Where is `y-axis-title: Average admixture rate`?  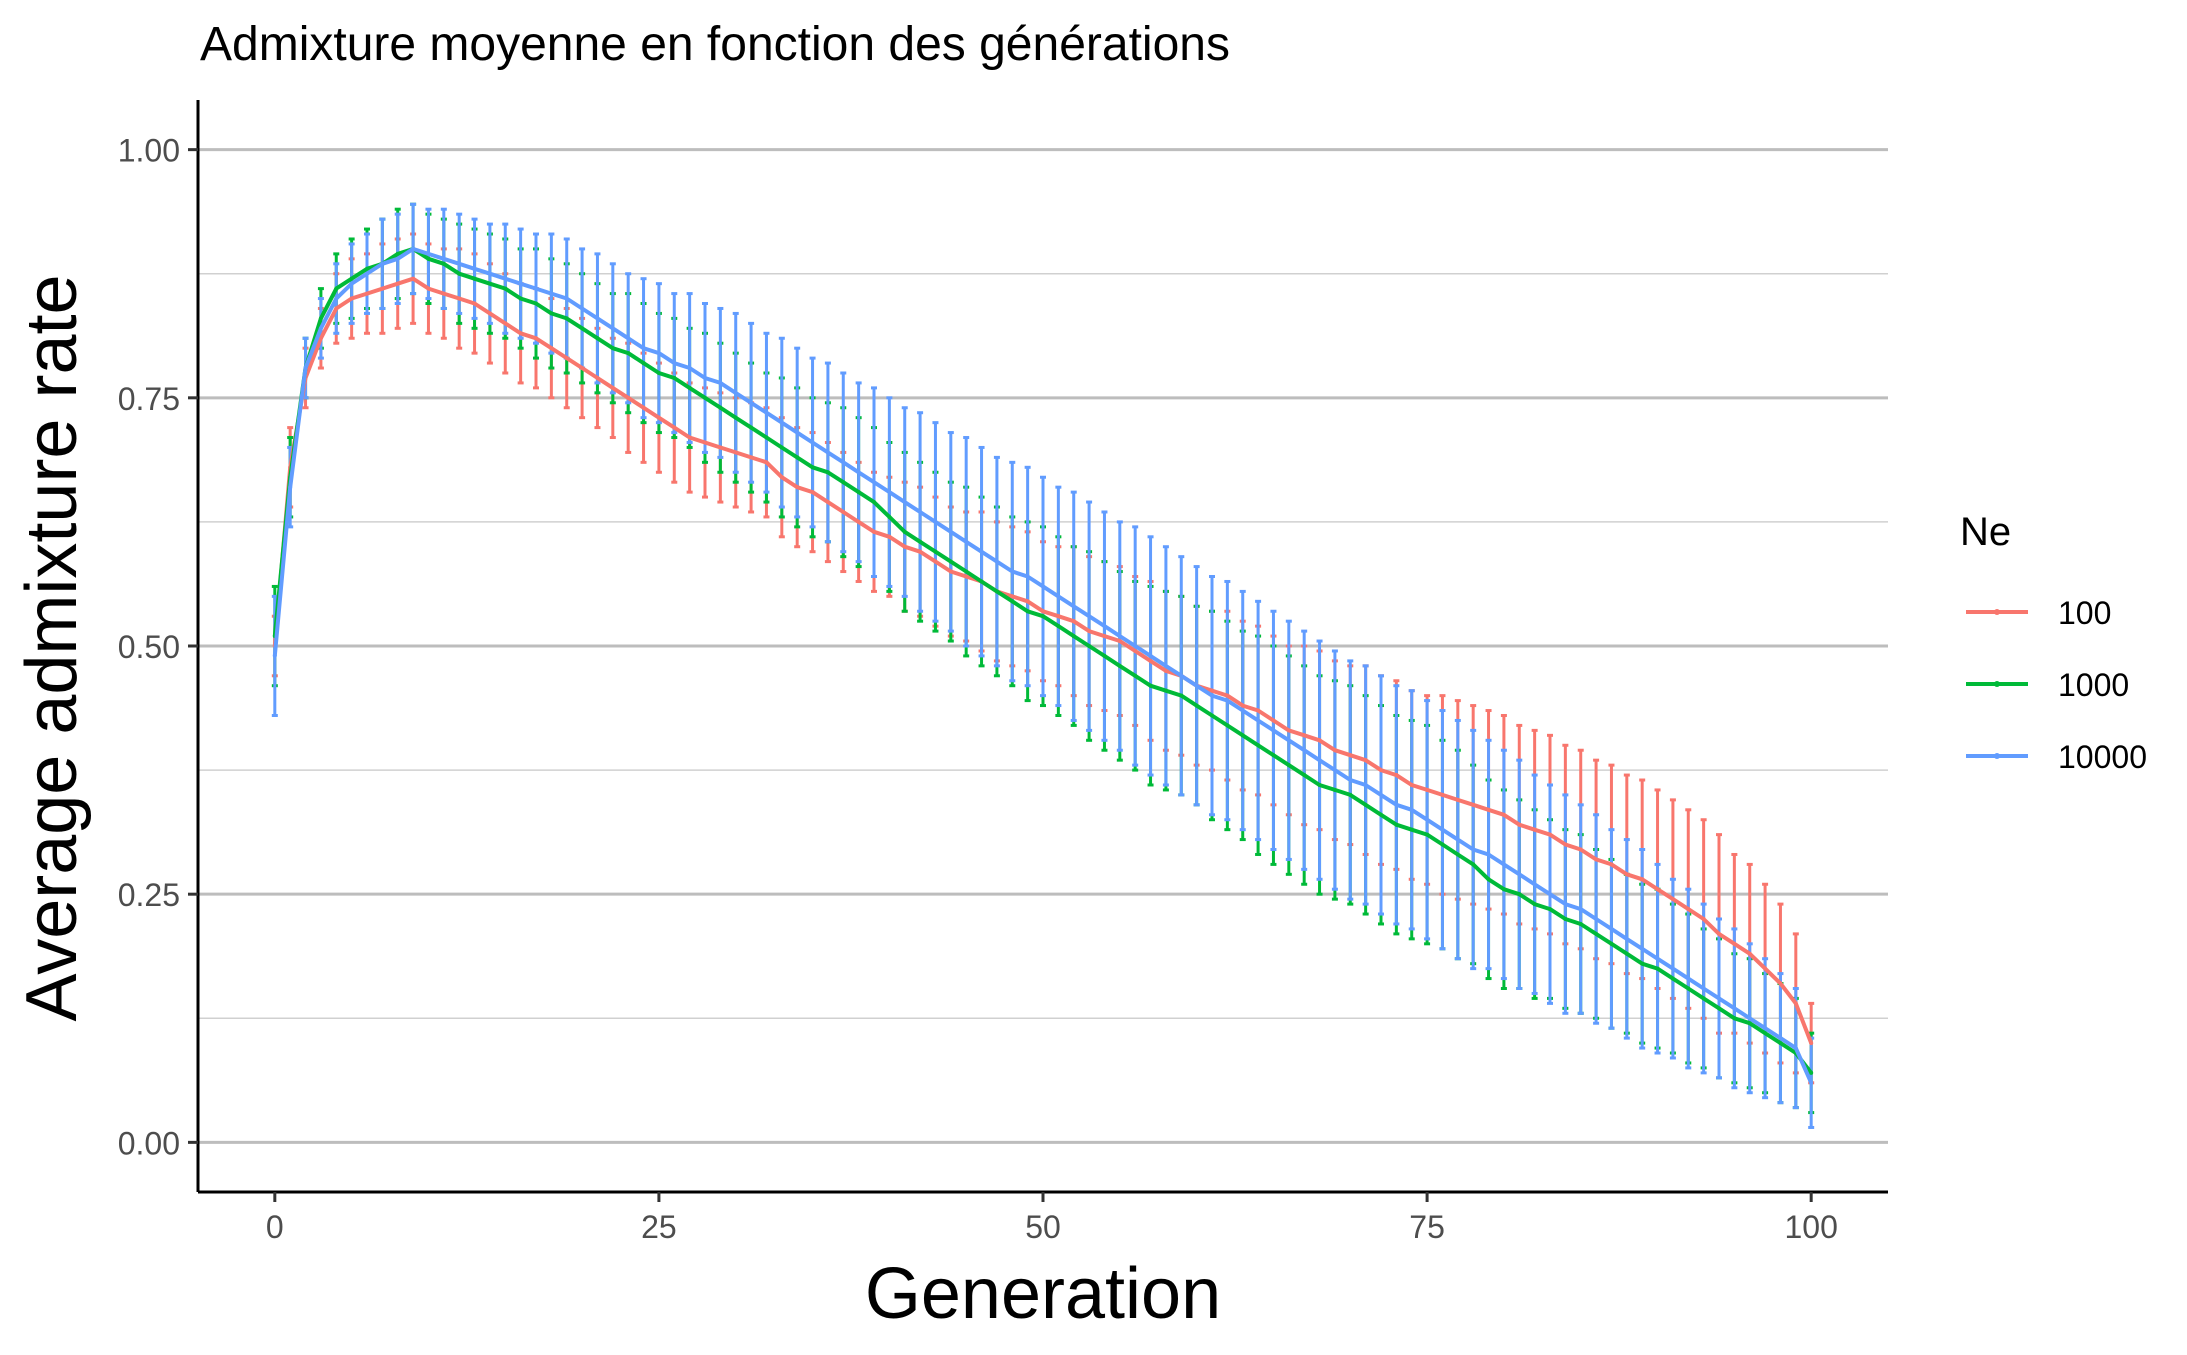
y-axis-title: Average admixture rate is located at coordinates (52, 647).